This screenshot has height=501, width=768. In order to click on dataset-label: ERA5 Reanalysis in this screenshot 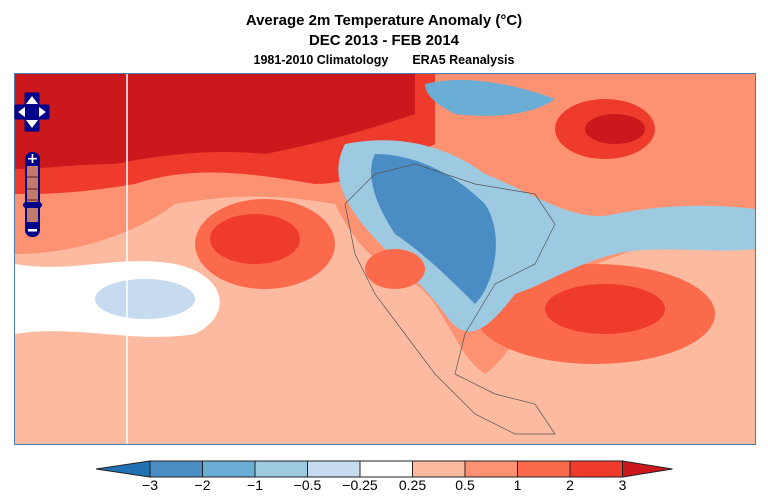, I will do `click(463, 60)`.